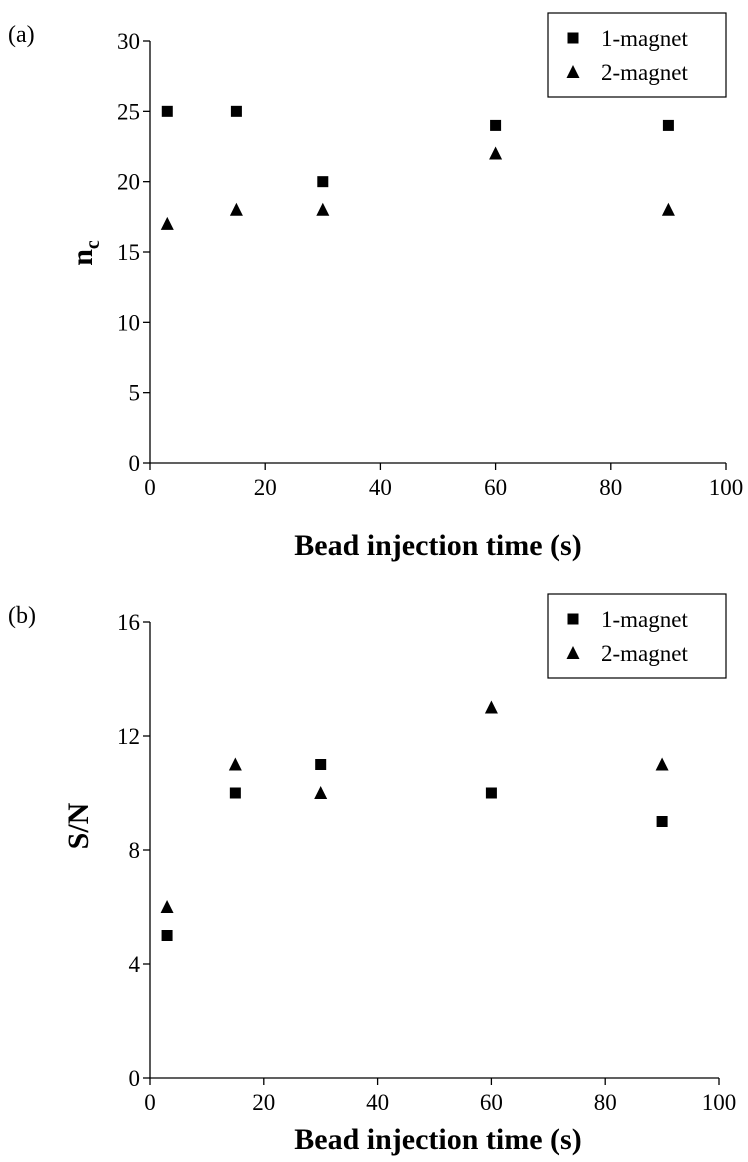 Image resolution: width=748 pixels, height=1162 pixels. I want to click on y-tick-label-a: 0, so click(135, 463).